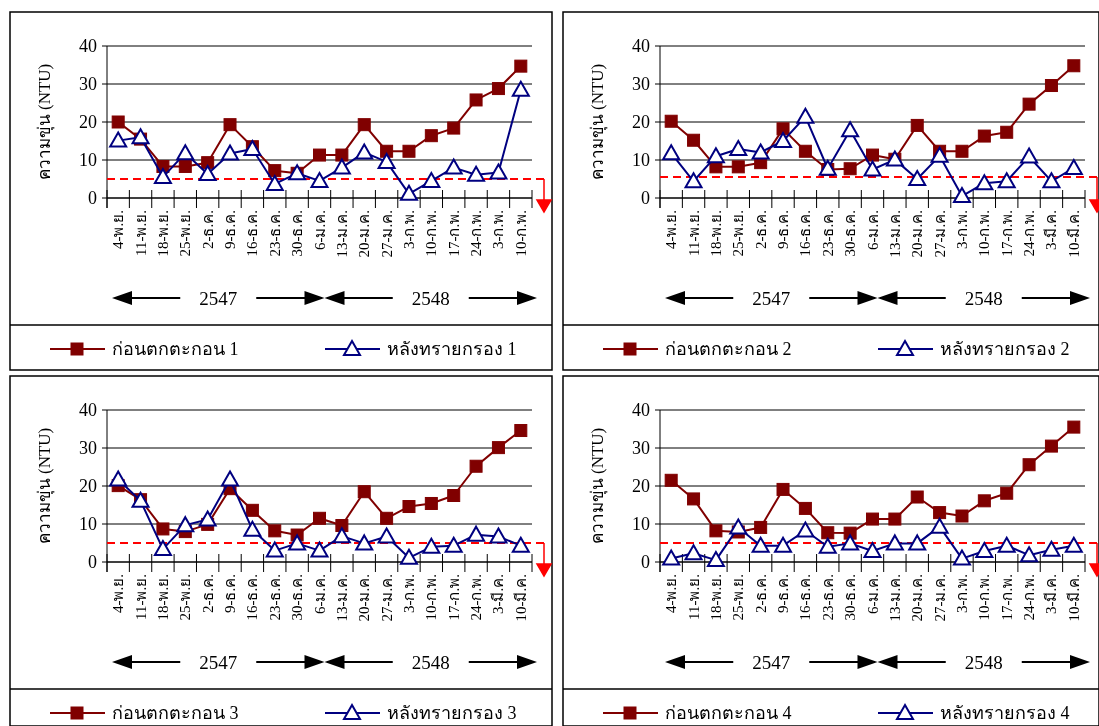  I want to click on x-tick-label: 17-ก.พ., so click(1006, 597).